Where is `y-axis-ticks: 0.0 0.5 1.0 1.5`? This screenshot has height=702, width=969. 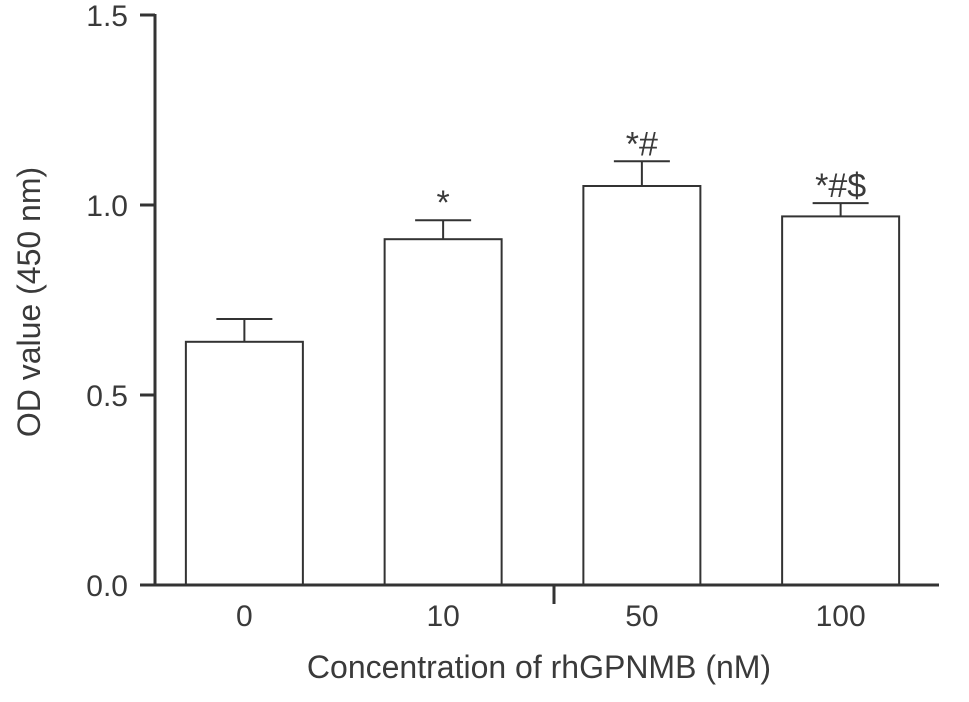 y-axis-ticks: 0.0 0.5 1.0 1.5 is located at coordinates (120, 301).